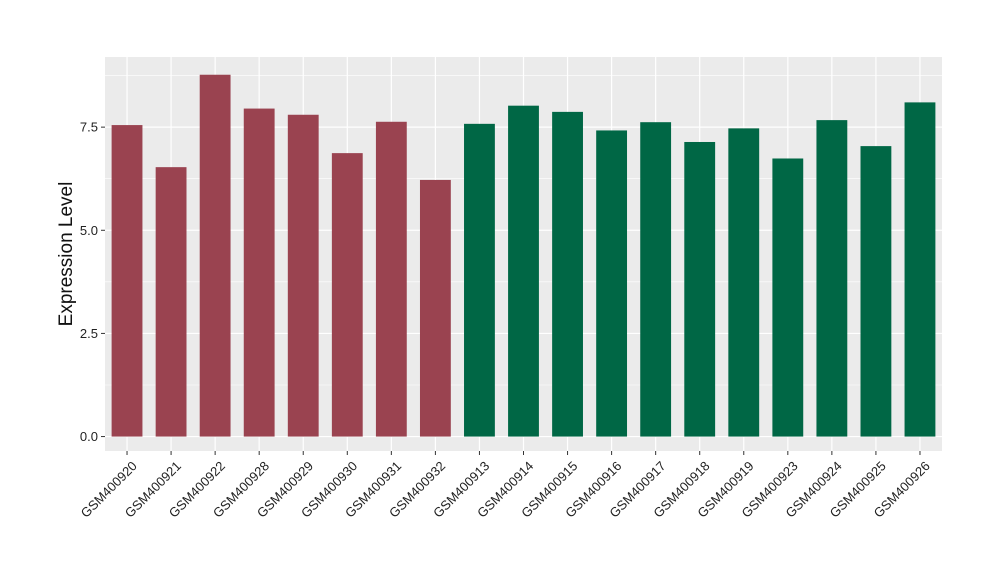 The height and width of the screenshot is (585, 1000). Describe the element at coordinates (656, 279) in the screenshot. I see `bar-GSM400917` at that location.